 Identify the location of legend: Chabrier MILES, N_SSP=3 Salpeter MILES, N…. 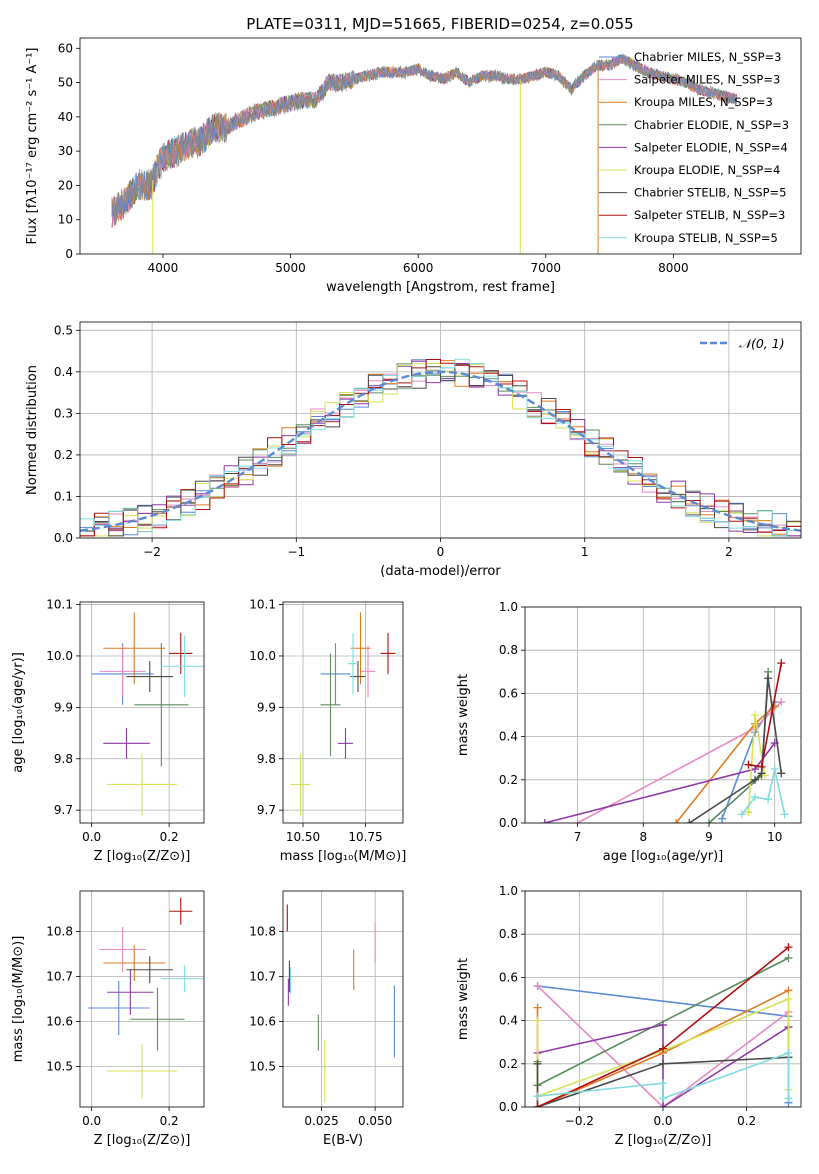
(694, 147).